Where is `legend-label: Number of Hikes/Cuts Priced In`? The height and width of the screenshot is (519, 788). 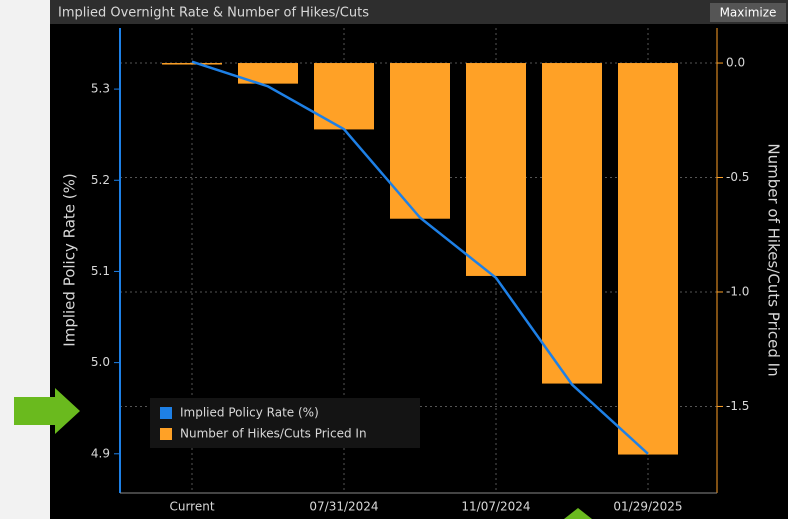
legend-label: Number of Hikes/Cuts Priced In is located at coordinates (273, 434).